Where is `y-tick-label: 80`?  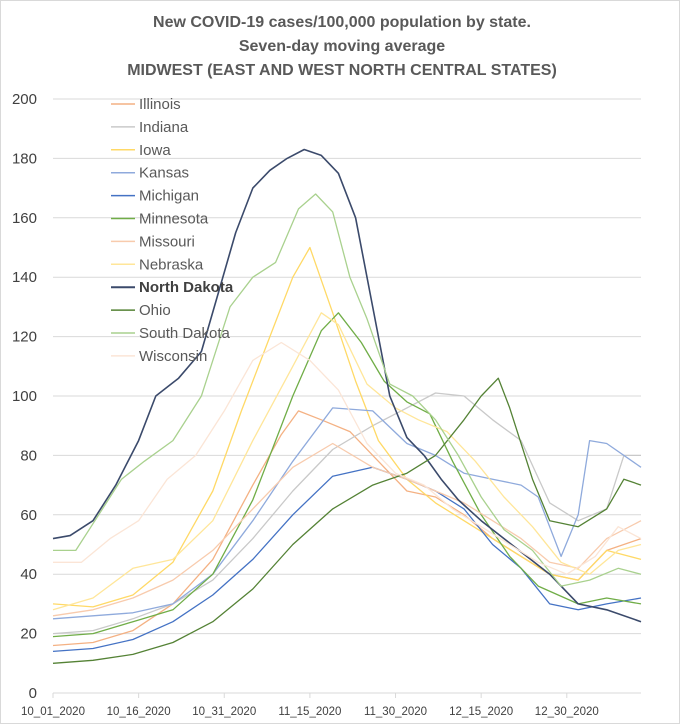 y-tick-label: 80 is located at coordinates (28, 455).